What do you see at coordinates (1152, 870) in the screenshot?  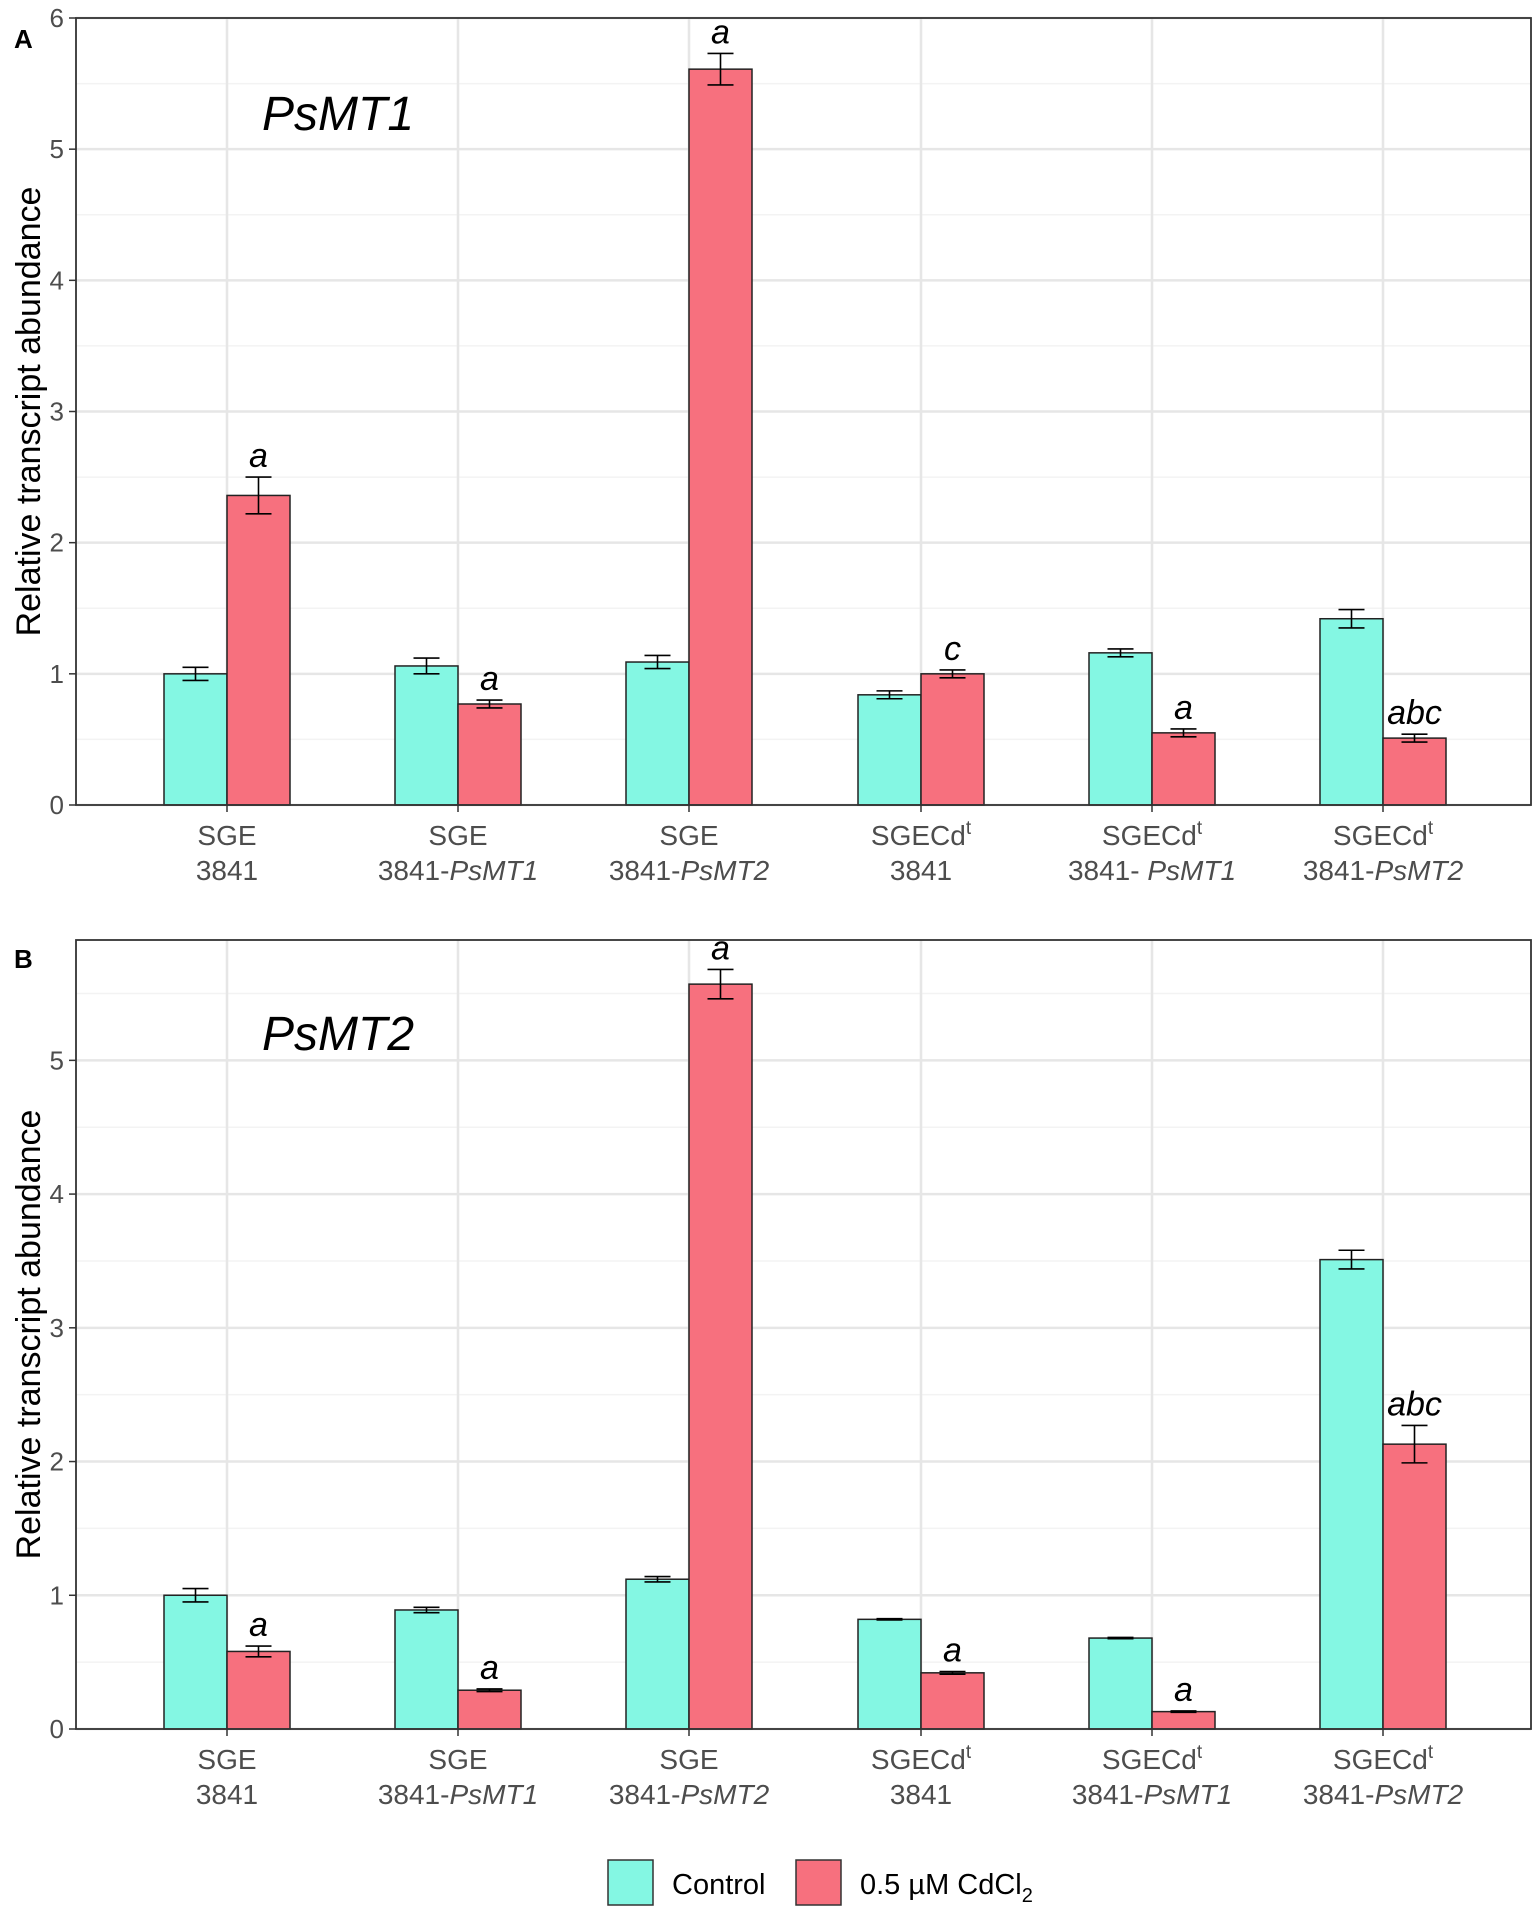 I see `x-tick-label-line2: 3841- PsMT1` at bounding box center [1152, 870].